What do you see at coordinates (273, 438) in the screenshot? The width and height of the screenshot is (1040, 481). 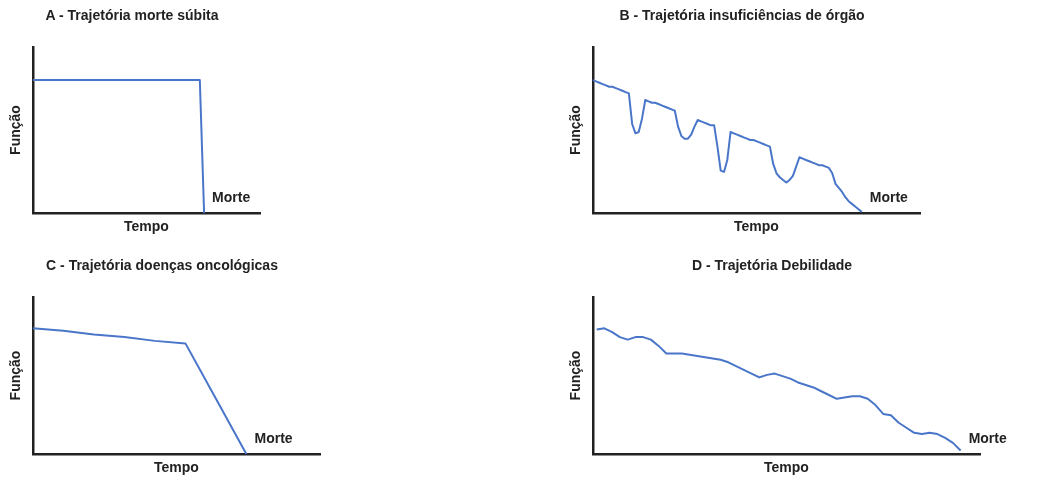 I see `annotation: Morte` at bounding box center [273, 438].